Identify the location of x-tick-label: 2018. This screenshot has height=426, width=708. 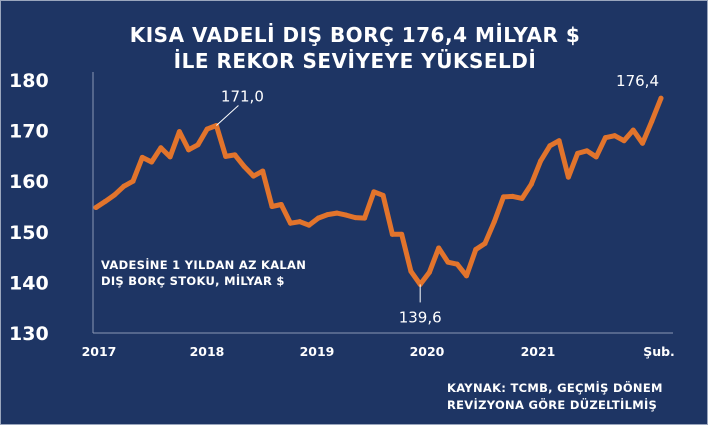
(207, 351).